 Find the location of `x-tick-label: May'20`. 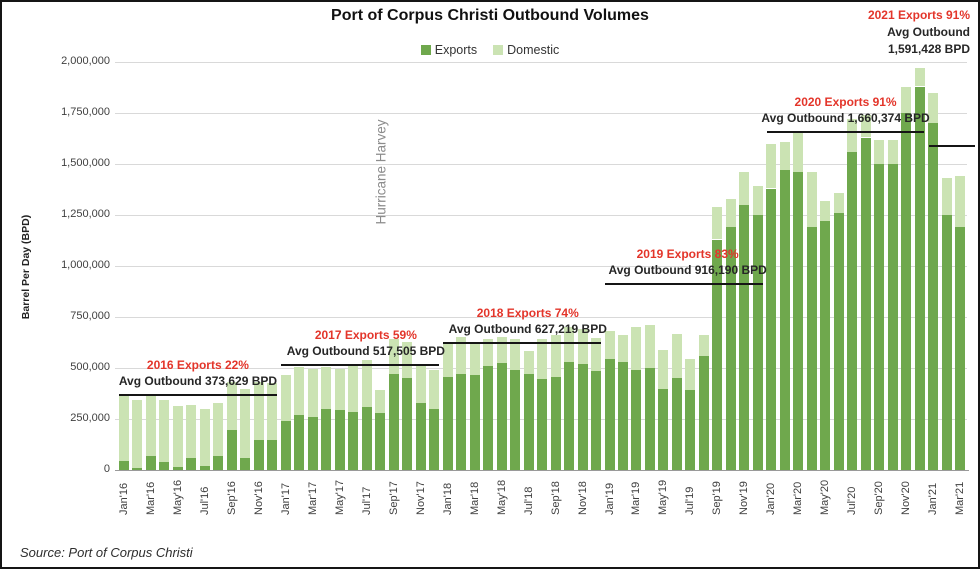

x-tick-label: May'20 is located at coordinates (825, 497).